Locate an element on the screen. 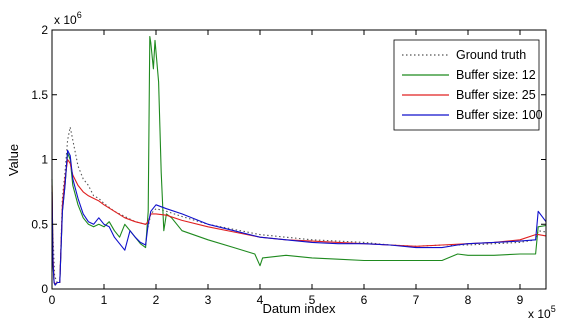 The height and width of the screenshot is (324, 574). x-axis-label: Datum index is located at coordinates (299, 308).